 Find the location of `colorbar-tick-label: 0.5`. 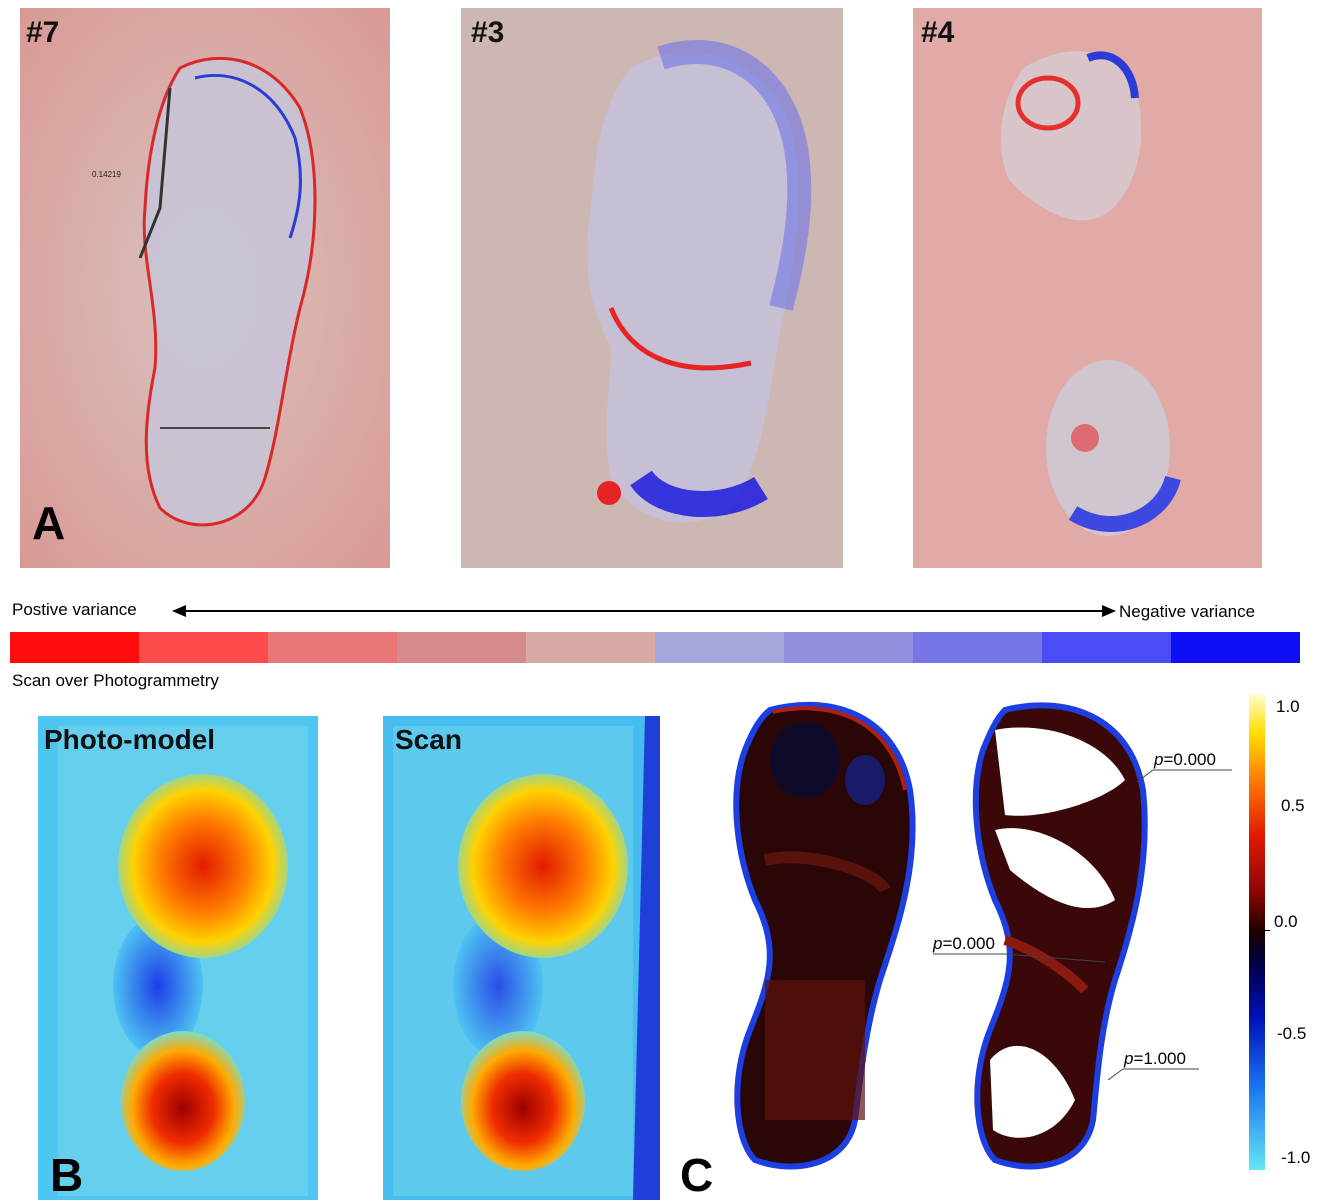

colorbar-tick-label: 0.5 is located at coordinates (1293, 805).